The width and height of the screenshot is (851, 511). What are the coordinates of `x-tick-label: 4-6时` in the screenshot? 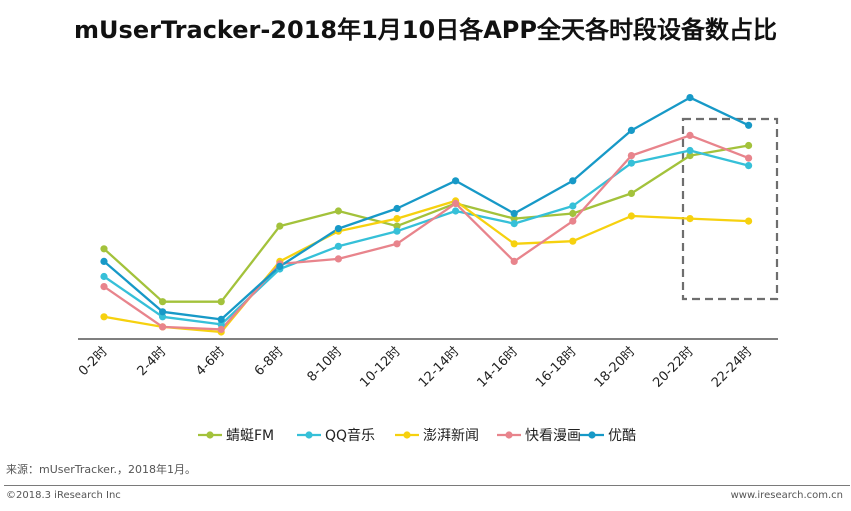 It's located at (210, 361).